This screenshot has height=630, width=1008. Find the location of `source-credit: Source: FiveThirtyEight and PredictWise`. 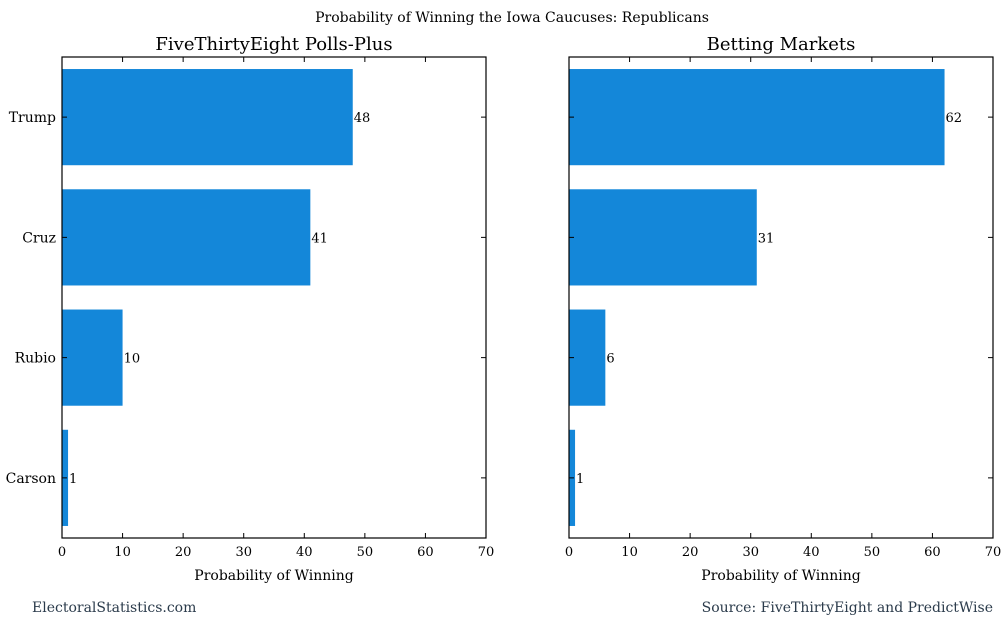

source-credit: Source: FiveThirtyEight and PredictWise is located at coordinates (847, 608).